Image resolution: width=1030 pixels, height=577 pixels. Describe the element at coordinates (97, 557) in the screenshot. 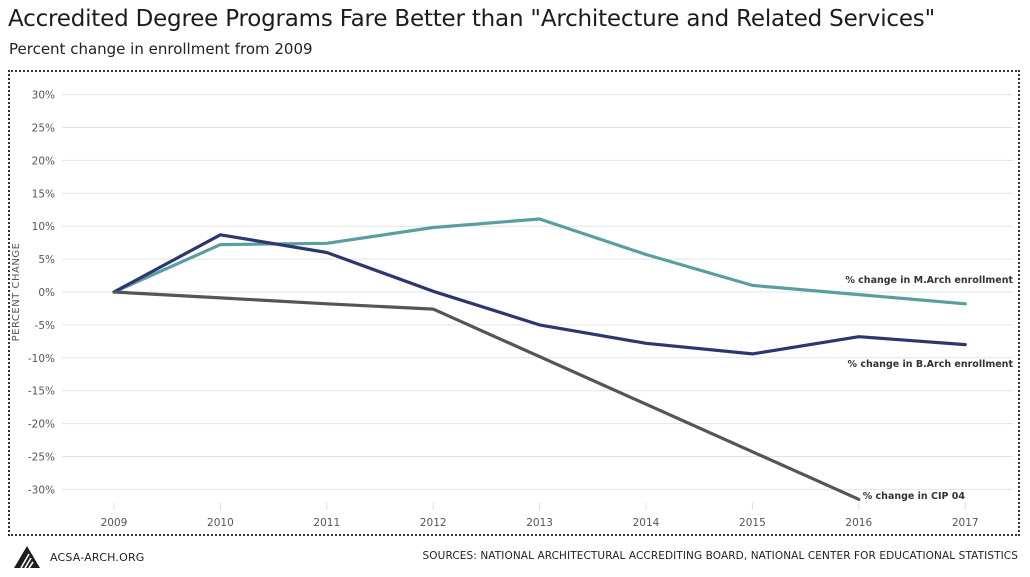

I see `site-name: ACSA-ARCH.ORG` at that location.